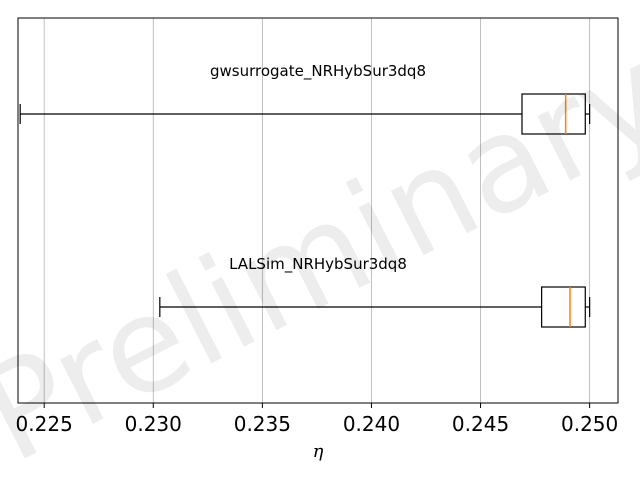 The width and height of the screenshot is (640, 480). What do you see at coordinates (318, 71) in the screenshot?
I see `series-label: gwsurrogate_NRHybSur3dq8` at bounding box center [318, 71].